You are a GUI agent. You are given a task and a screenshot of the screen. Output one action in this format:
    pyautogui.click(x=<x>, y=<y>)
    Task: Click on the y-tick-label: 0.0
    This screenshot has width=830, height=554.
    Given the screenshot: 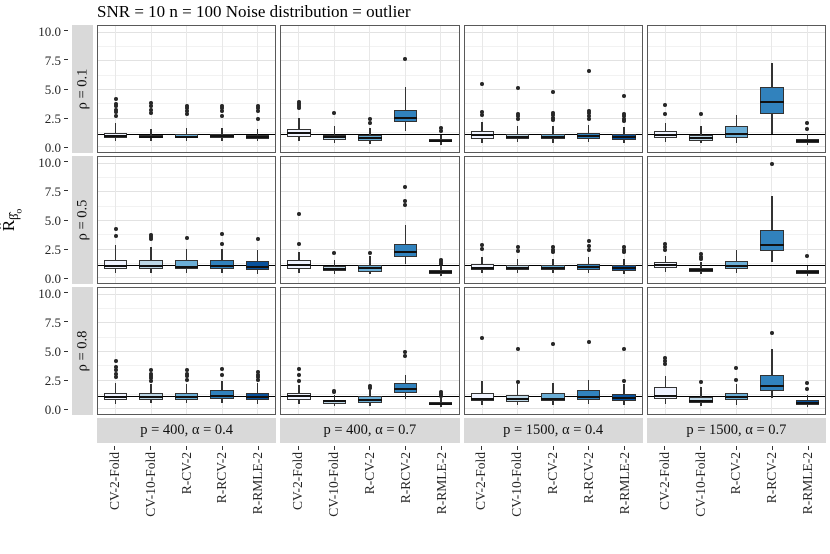 What is the action you would take?
    pyautogui.click(x=52, y=410)
    